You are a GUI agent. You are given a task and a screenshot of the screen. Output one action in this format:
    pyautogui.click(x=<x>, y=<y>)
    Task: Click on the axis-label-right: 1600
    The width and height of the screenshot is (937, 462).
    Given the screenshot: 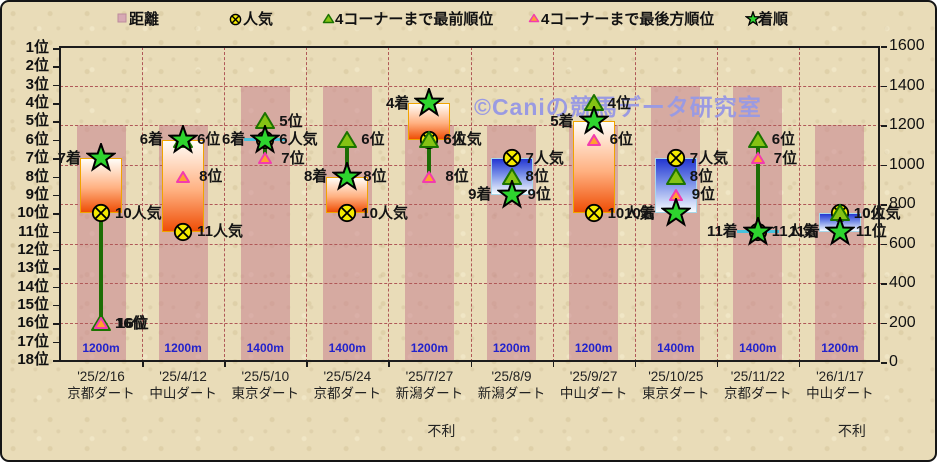 What is the action you would take?
    pyautogui.click(x=907, y=45)
    